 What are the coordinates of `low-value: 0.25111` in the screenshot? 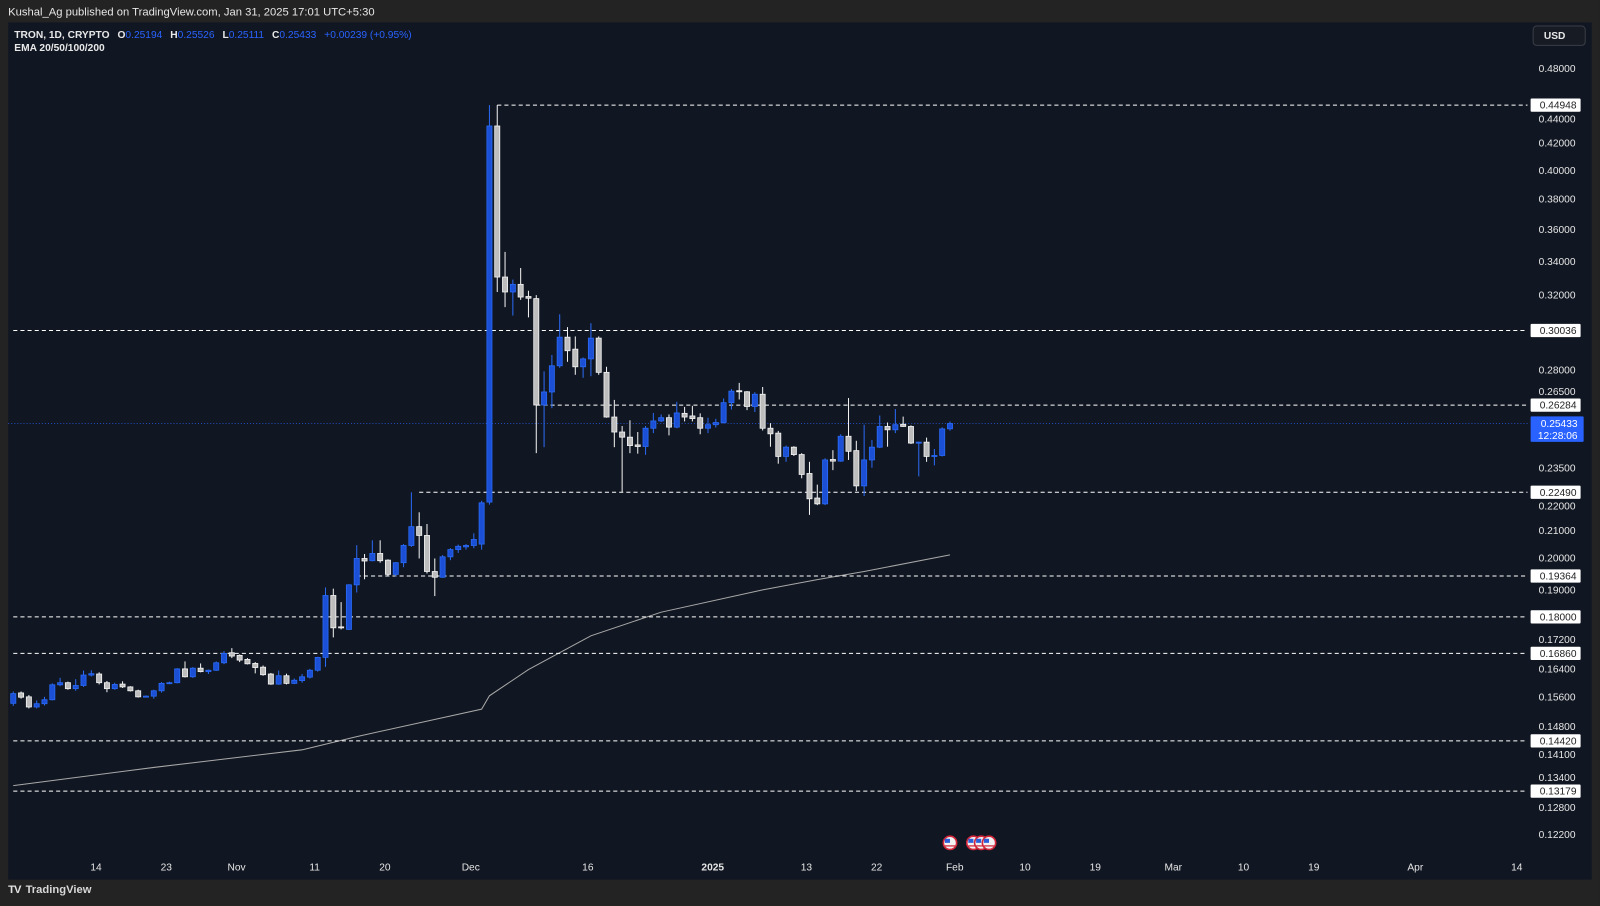 It's located at (246, 35).